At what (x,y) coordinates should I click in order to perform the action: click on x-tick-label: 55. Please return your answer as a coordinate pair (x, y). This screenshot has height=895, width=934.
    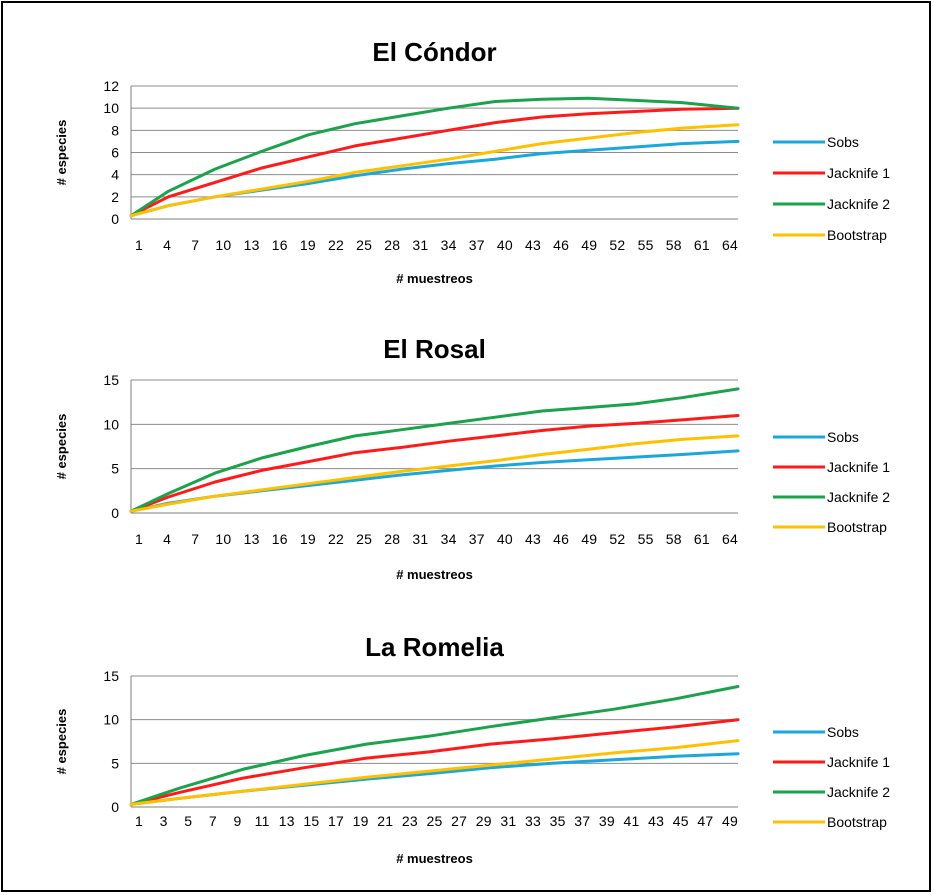
    Looking at the image, I should click on (646, 245).